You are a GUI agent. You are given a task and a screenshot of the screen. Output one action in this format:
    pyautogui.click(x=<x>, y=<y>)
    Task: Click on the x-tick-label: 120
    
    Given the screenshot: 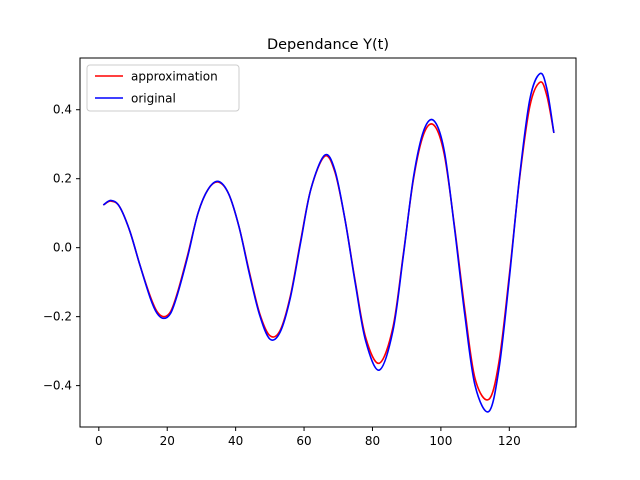 What is the action you would take?
    pyautogui.click(x=509, y=441)
    